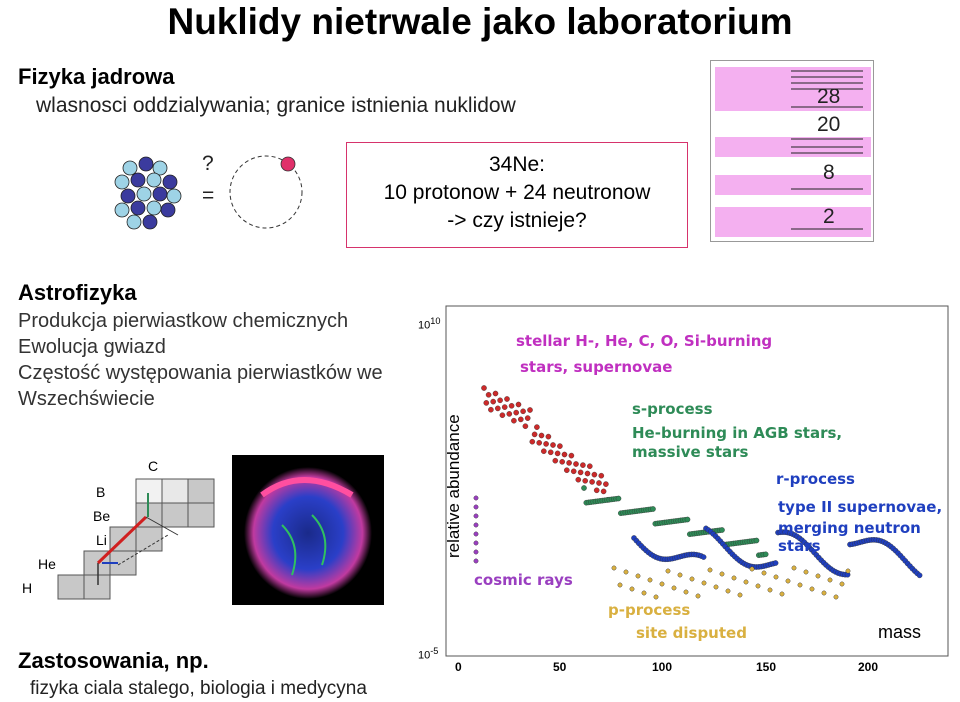 The image size is (960, 702). What do you see at coordinates (308, 530) in the screenshot?
I see `supernova-remnant-image` at bounding box center [308, 530].